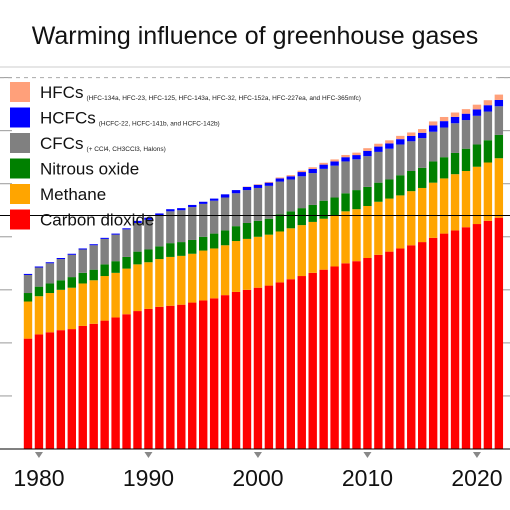  I want to click on bar-2019, so click(466, 279).